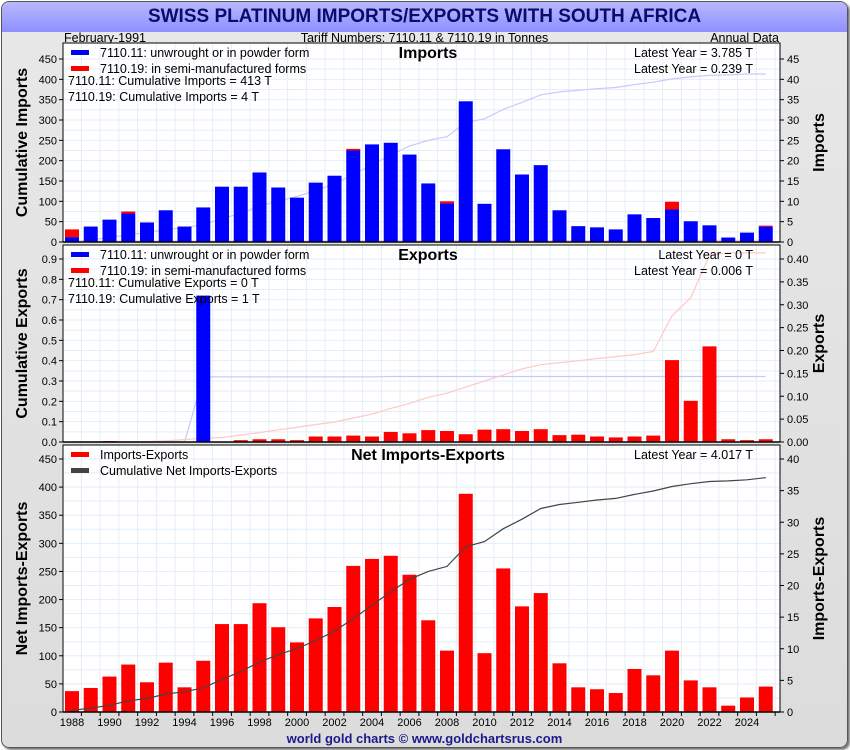 The height and width of the screenshot is (750, 850). What do you see at coordinates (793, 60) in the screenshot?
I see `y-tick-label-right: 45` at bounding box center [793, 60].